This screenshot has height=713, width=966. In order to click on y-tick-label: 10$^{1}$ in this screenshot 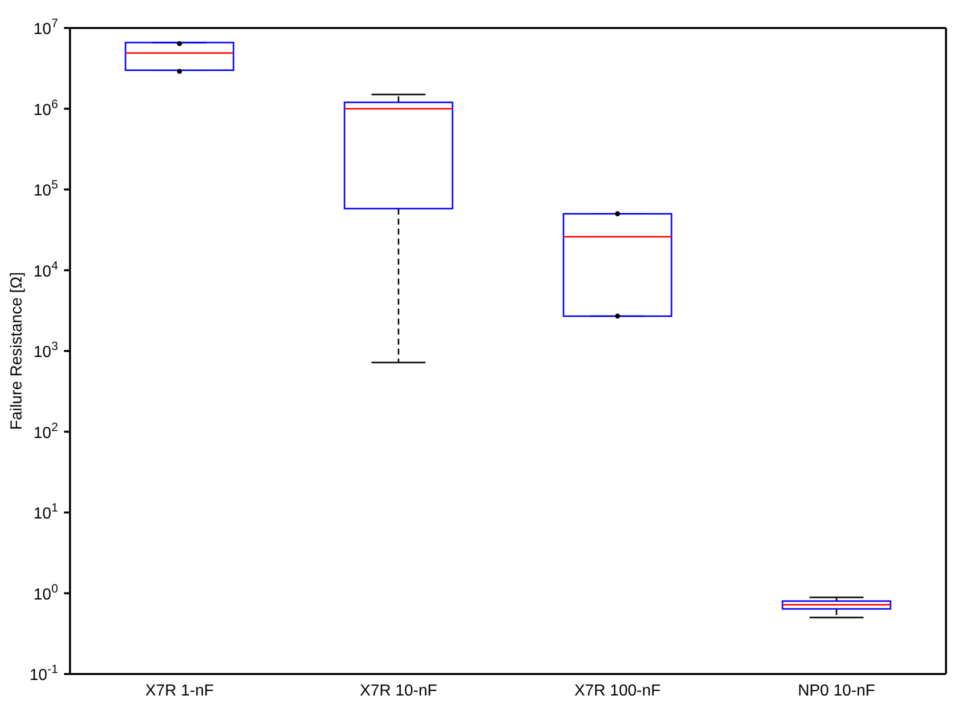, I will do `click(46, 511)`.